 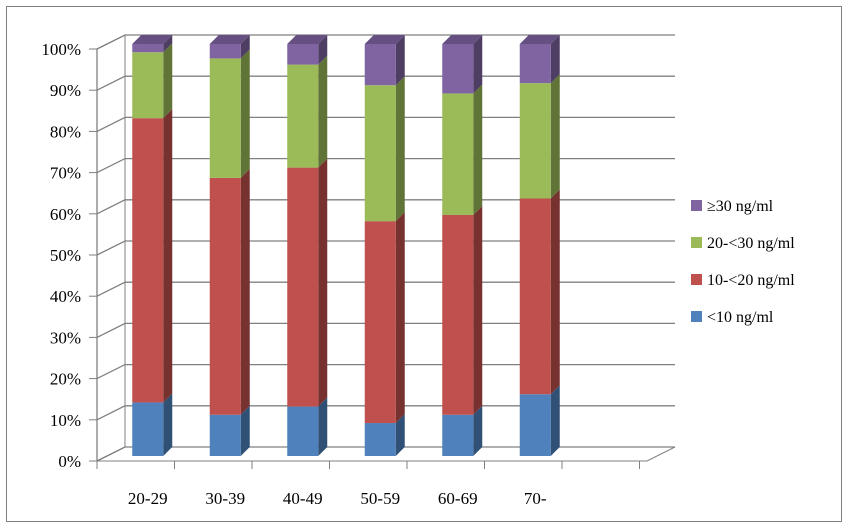 What do you see at coordinates (61, 49) in the screenshot?
I see `y-tick-label: 100%` at bounding box center [61, 49].